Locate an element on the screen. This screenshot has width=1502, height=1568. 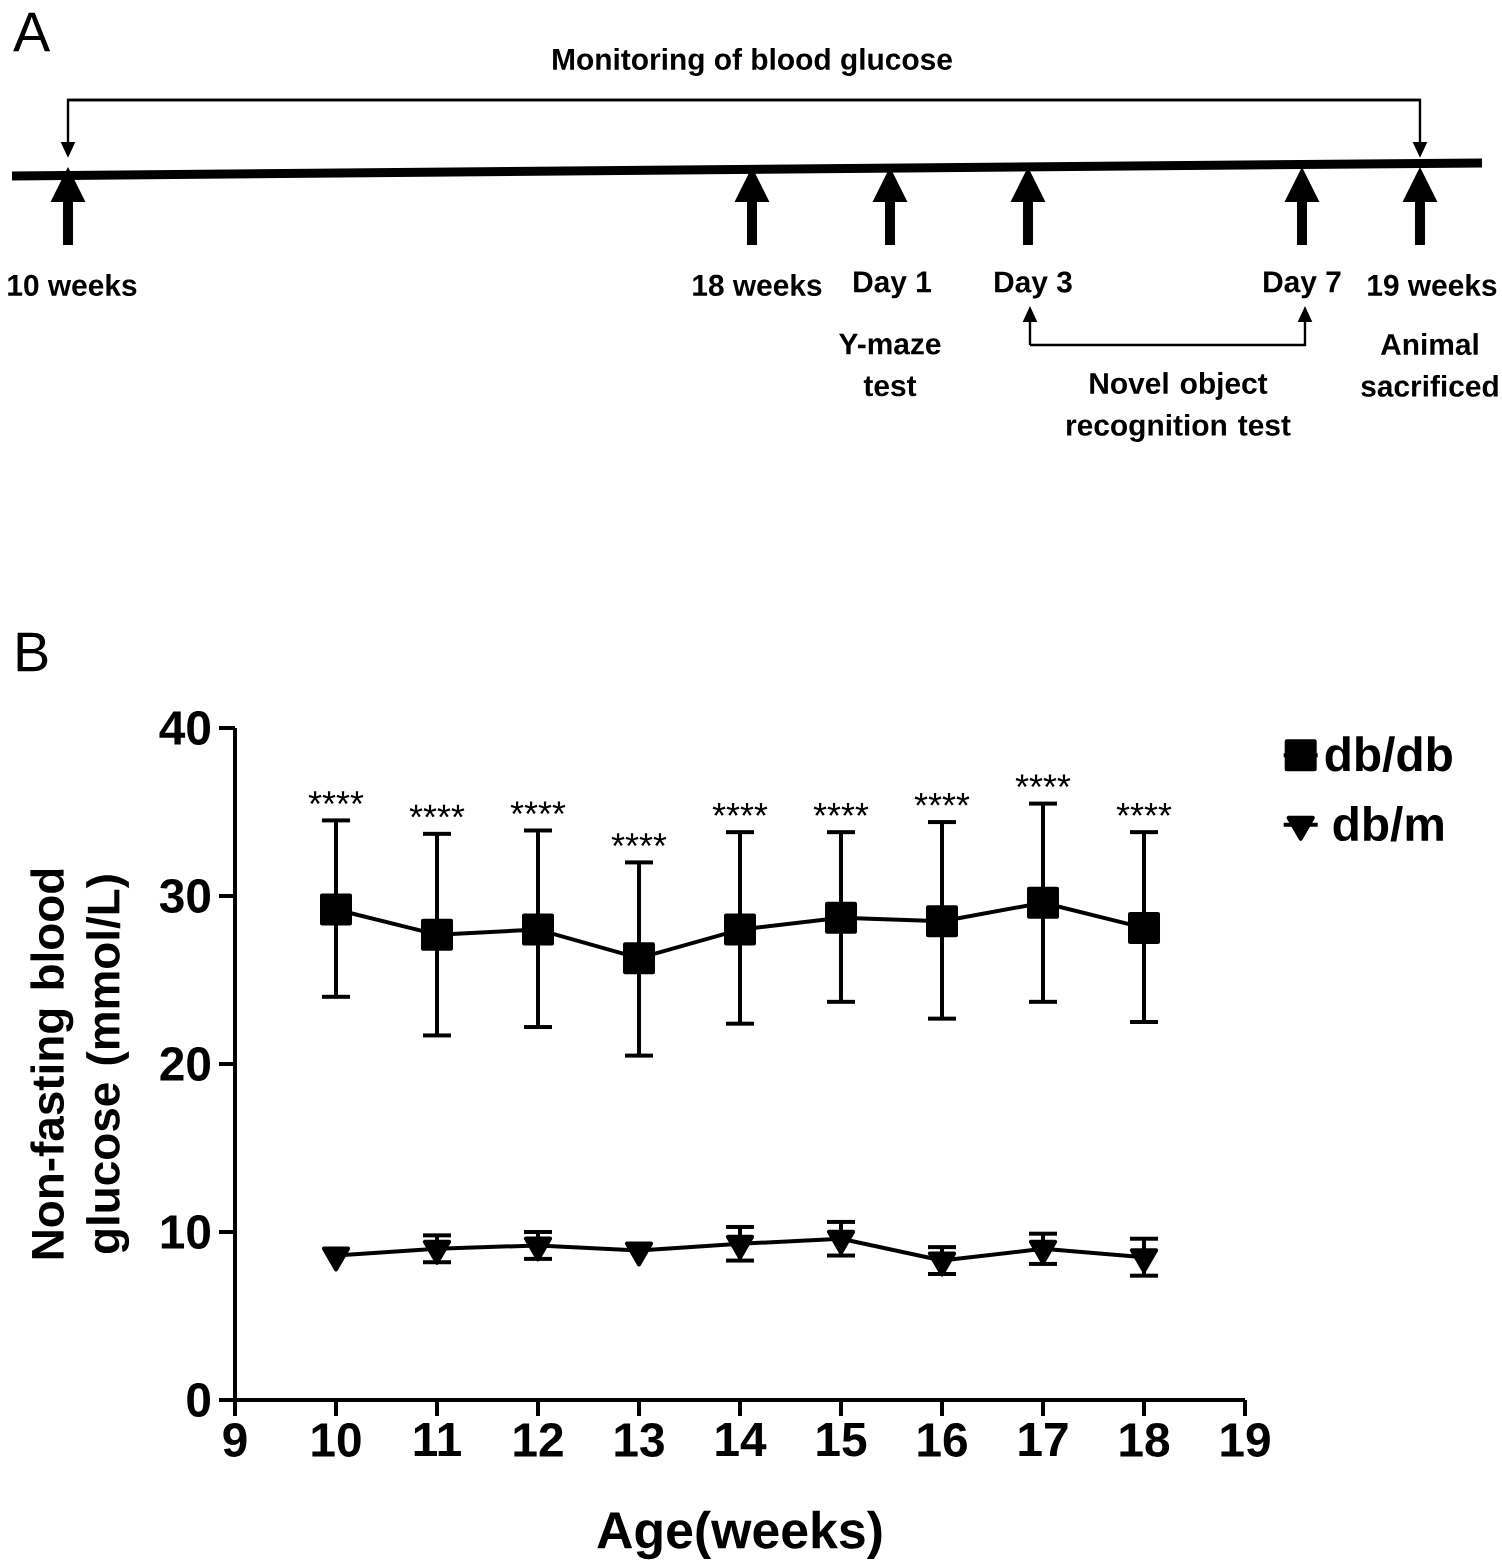
text: Monitoring of blood glucose is located at coordinates (752, 61).